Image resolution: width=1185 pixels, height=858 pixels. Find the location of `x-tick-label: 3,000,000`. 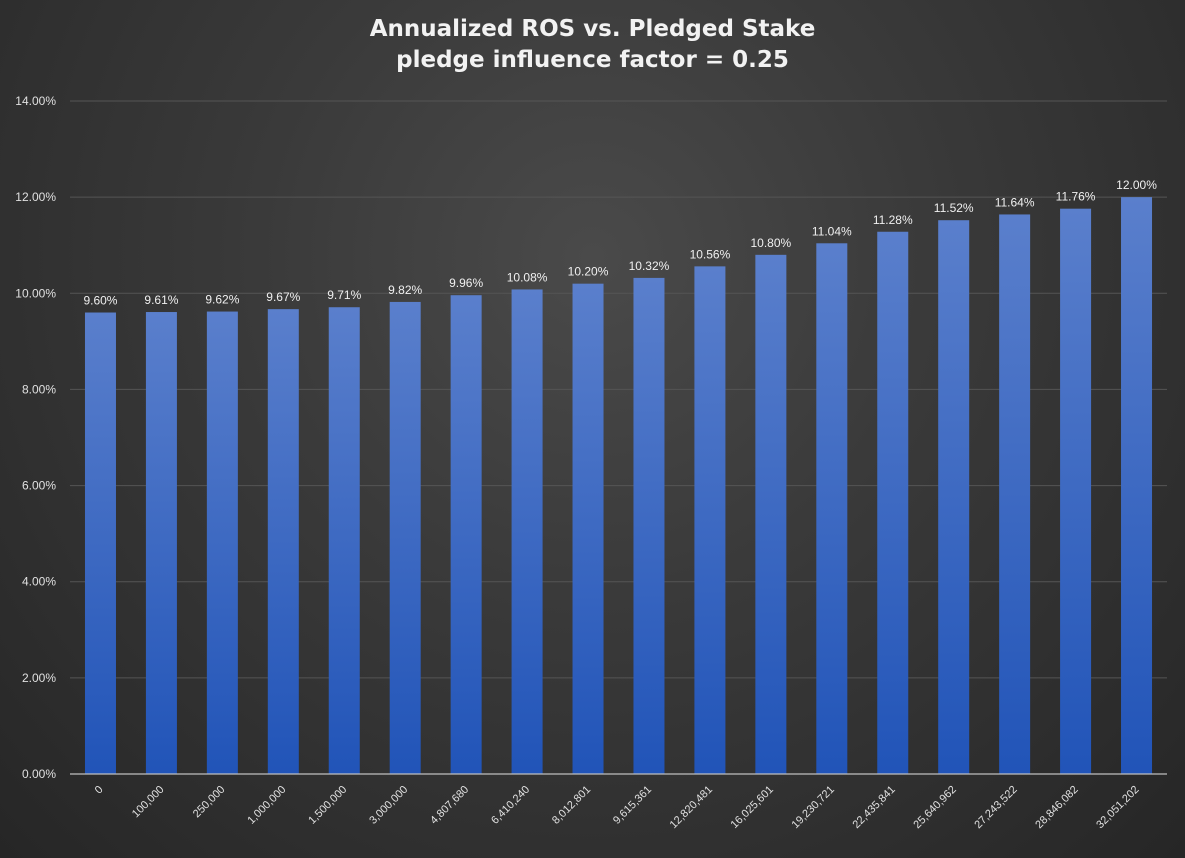

x-tick-label: 3,000,000 is located at coordinates (388, 805).